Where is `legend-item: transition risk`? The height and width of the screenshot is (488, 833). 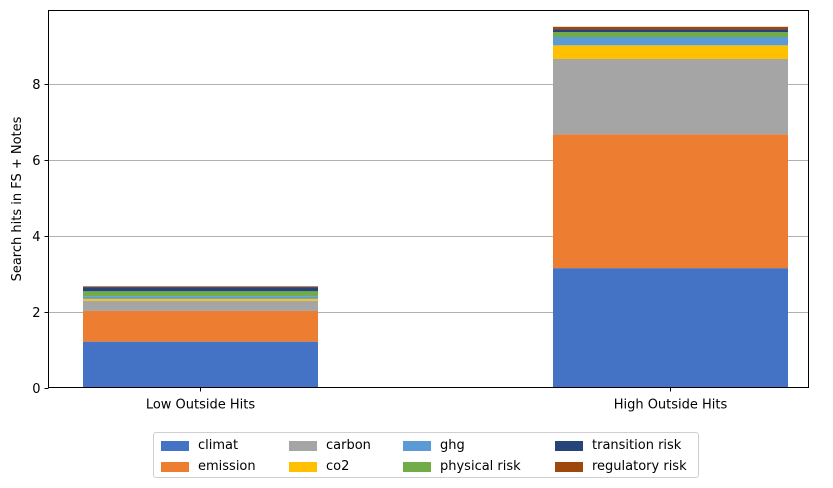
legend-item: transition risk is located at coordinates (625, 445).